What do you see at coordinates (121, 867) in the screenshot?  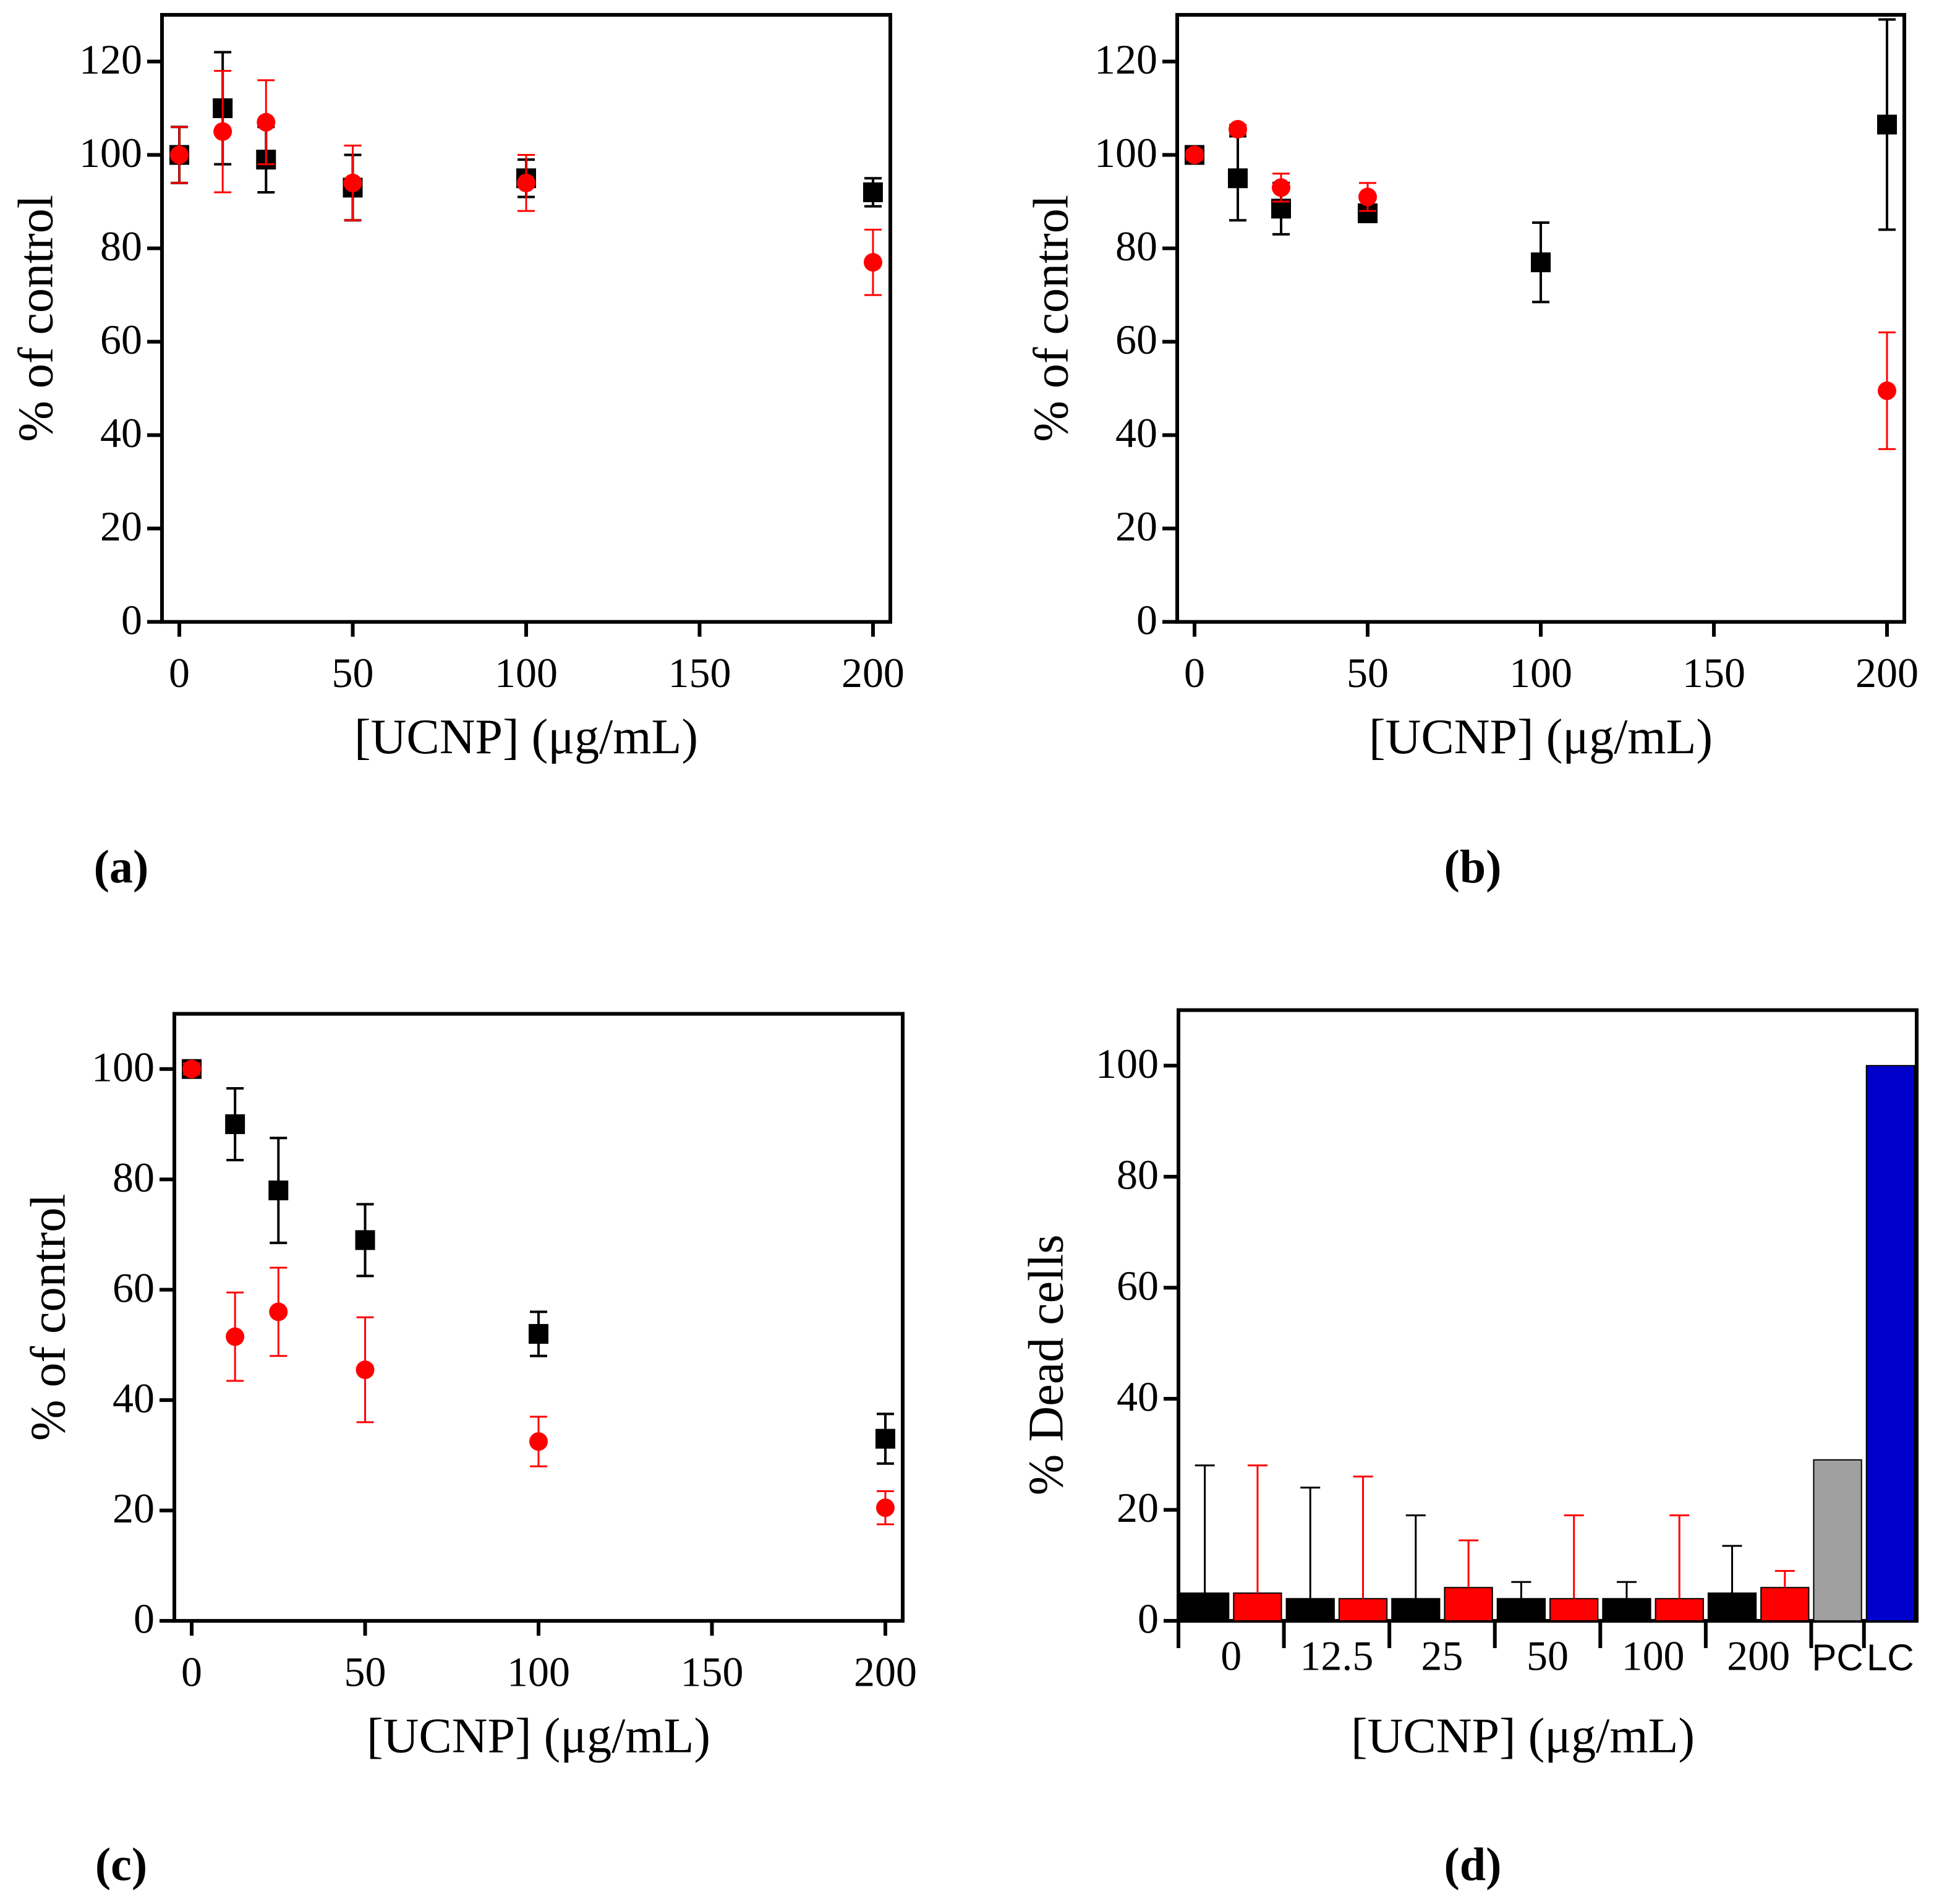 I see `panel-label: (a)` at bounding box center [121, 867].